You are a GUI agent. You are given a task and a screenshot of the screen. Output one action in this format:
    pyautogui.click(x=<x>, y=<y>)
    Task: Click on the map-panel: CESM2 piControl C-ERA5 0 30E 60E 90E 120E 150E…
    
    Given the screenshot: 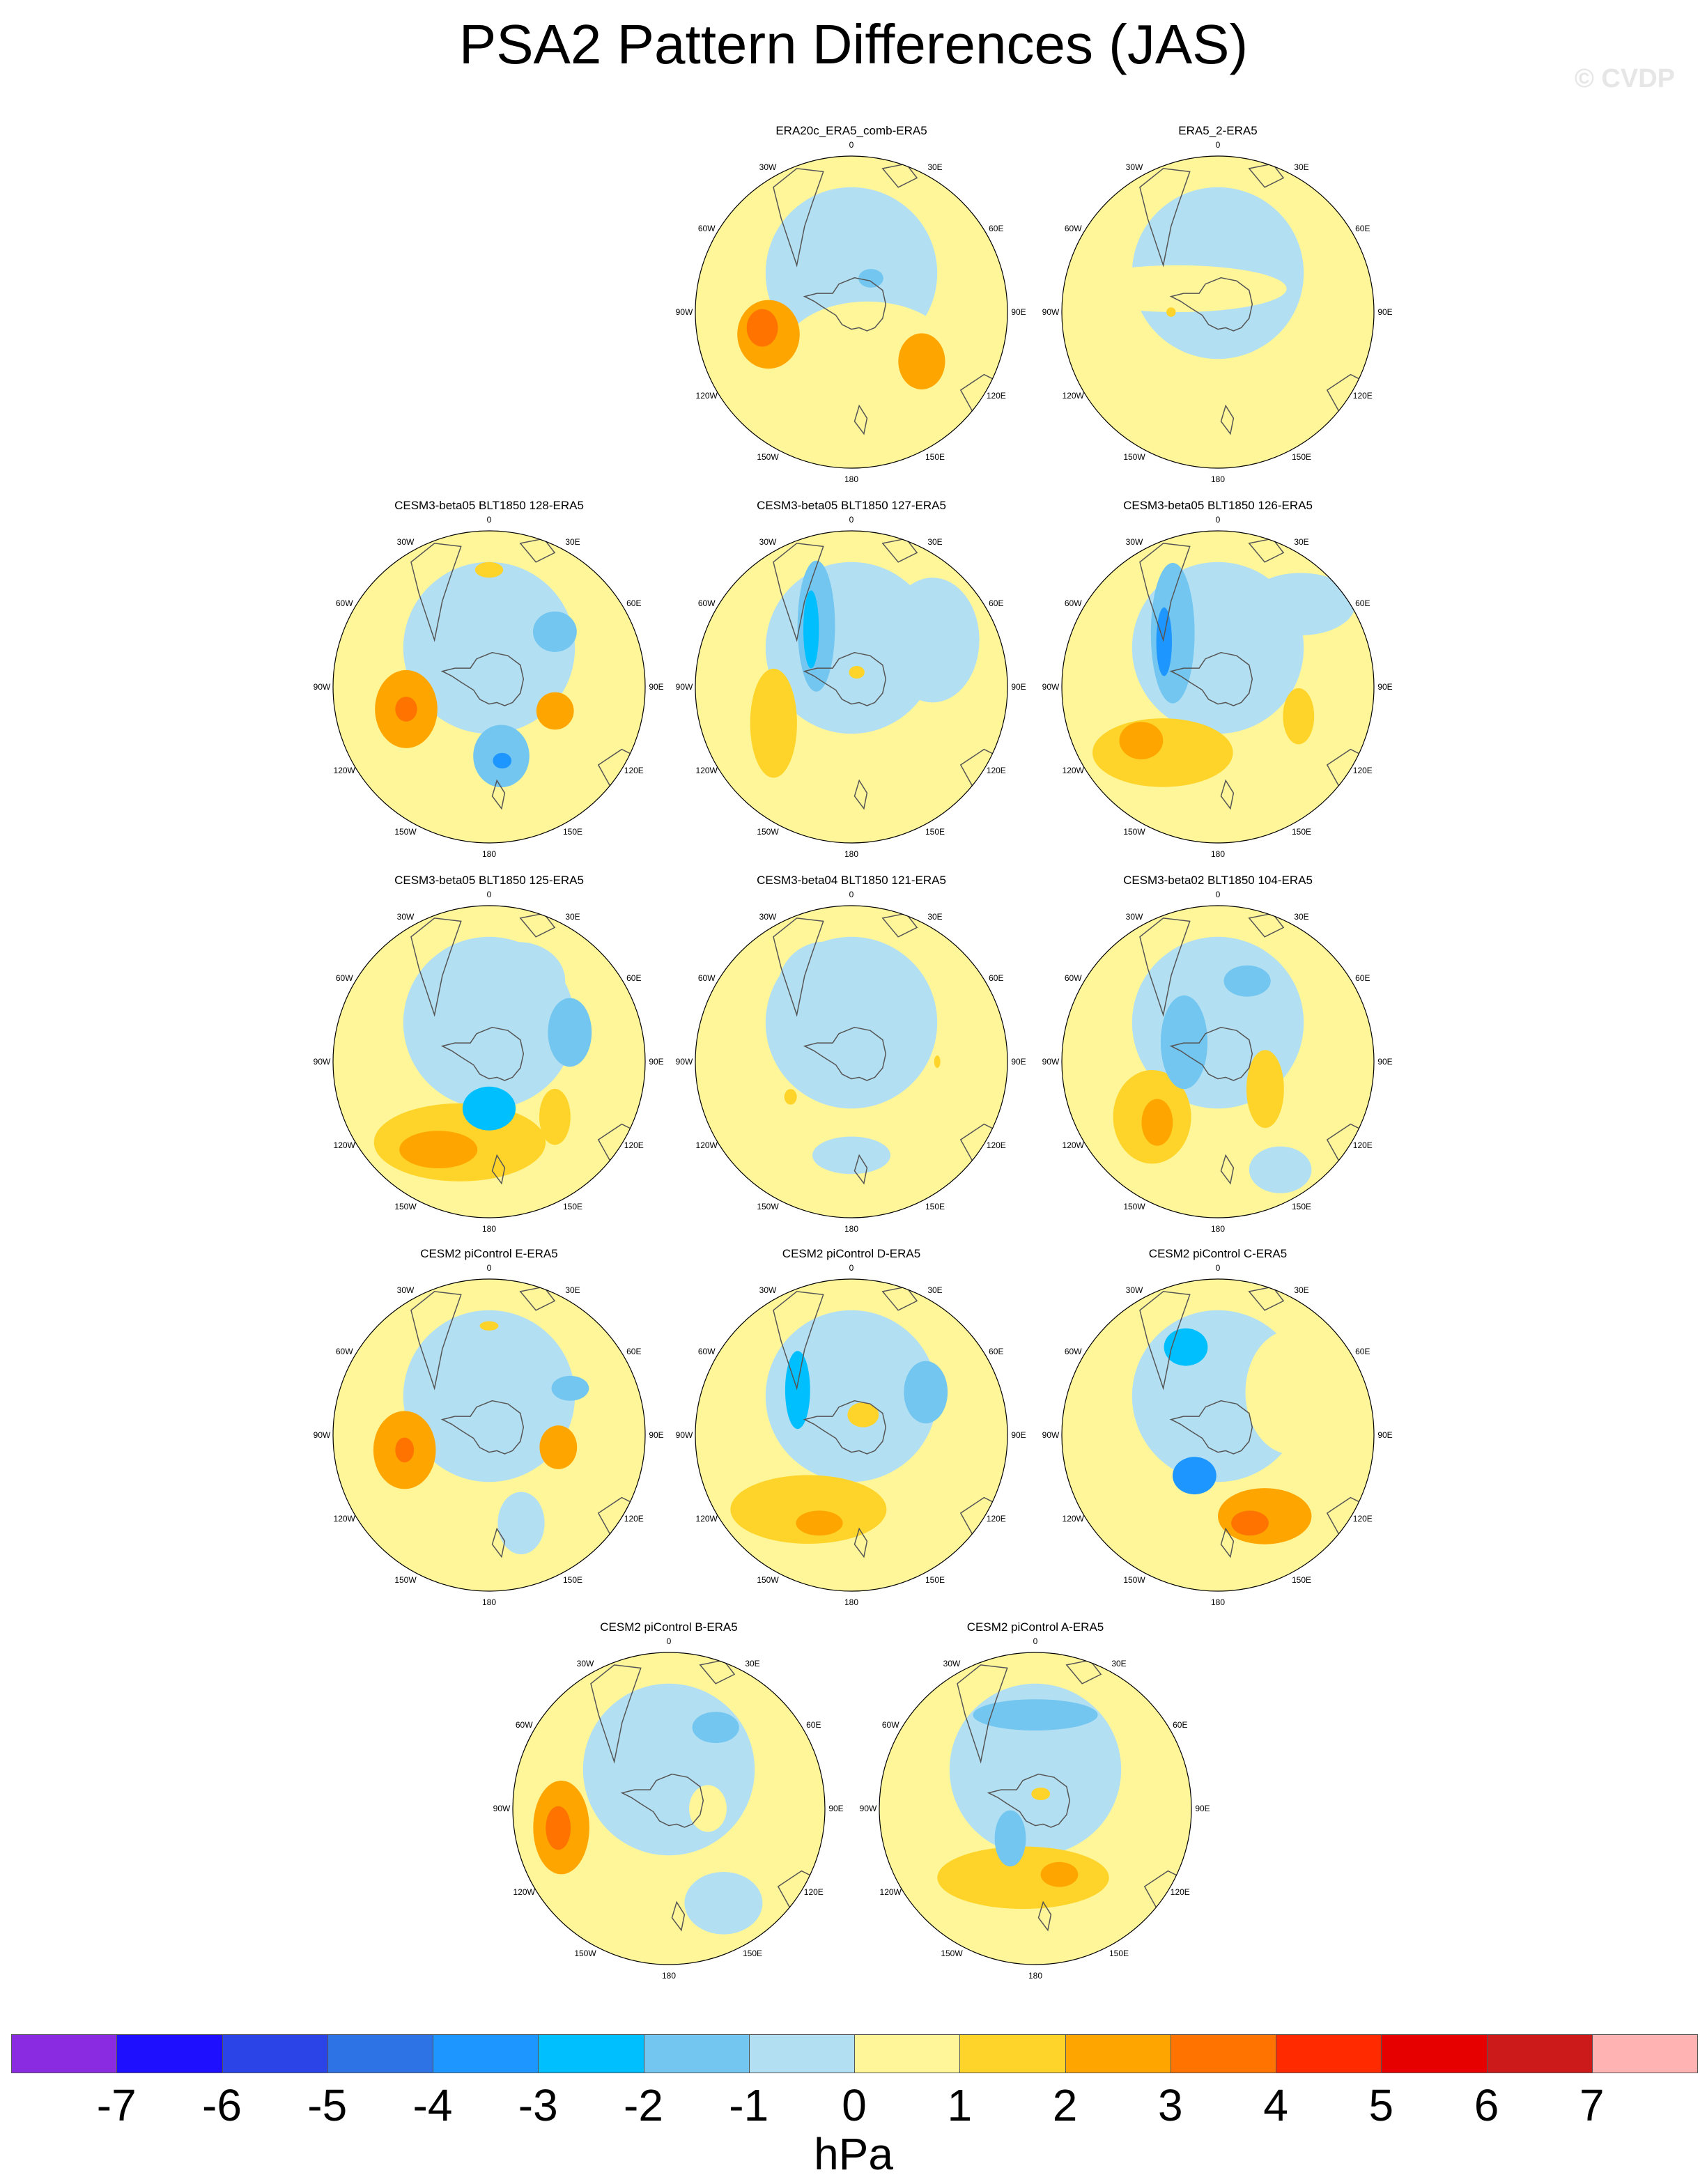 What is the action you would take?
    pyautogui.click(x=1218, y=1428)
    